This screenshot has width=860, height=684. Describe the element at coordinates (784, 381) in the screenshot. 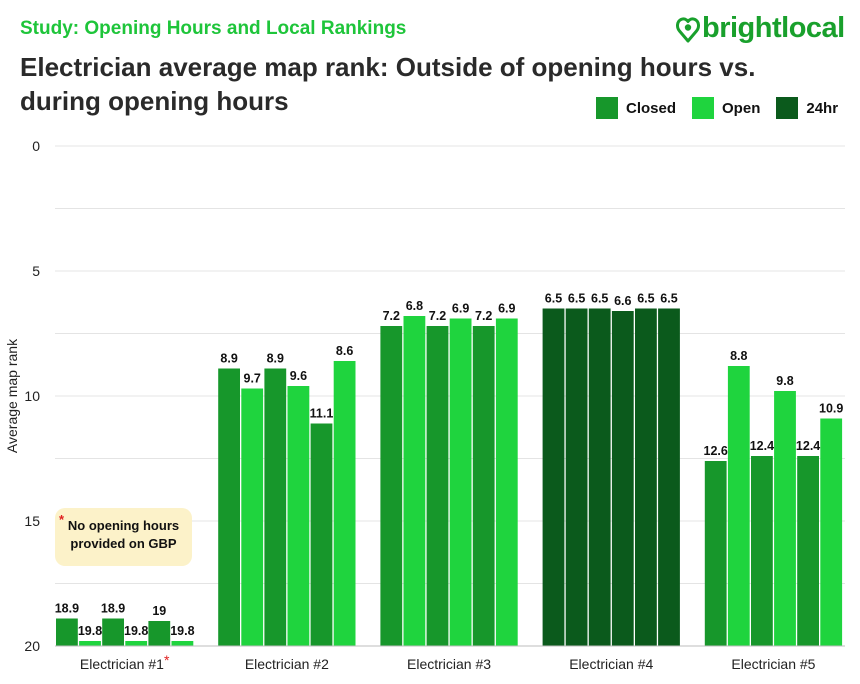

I see `bar-value-label: 9.8` at that location.